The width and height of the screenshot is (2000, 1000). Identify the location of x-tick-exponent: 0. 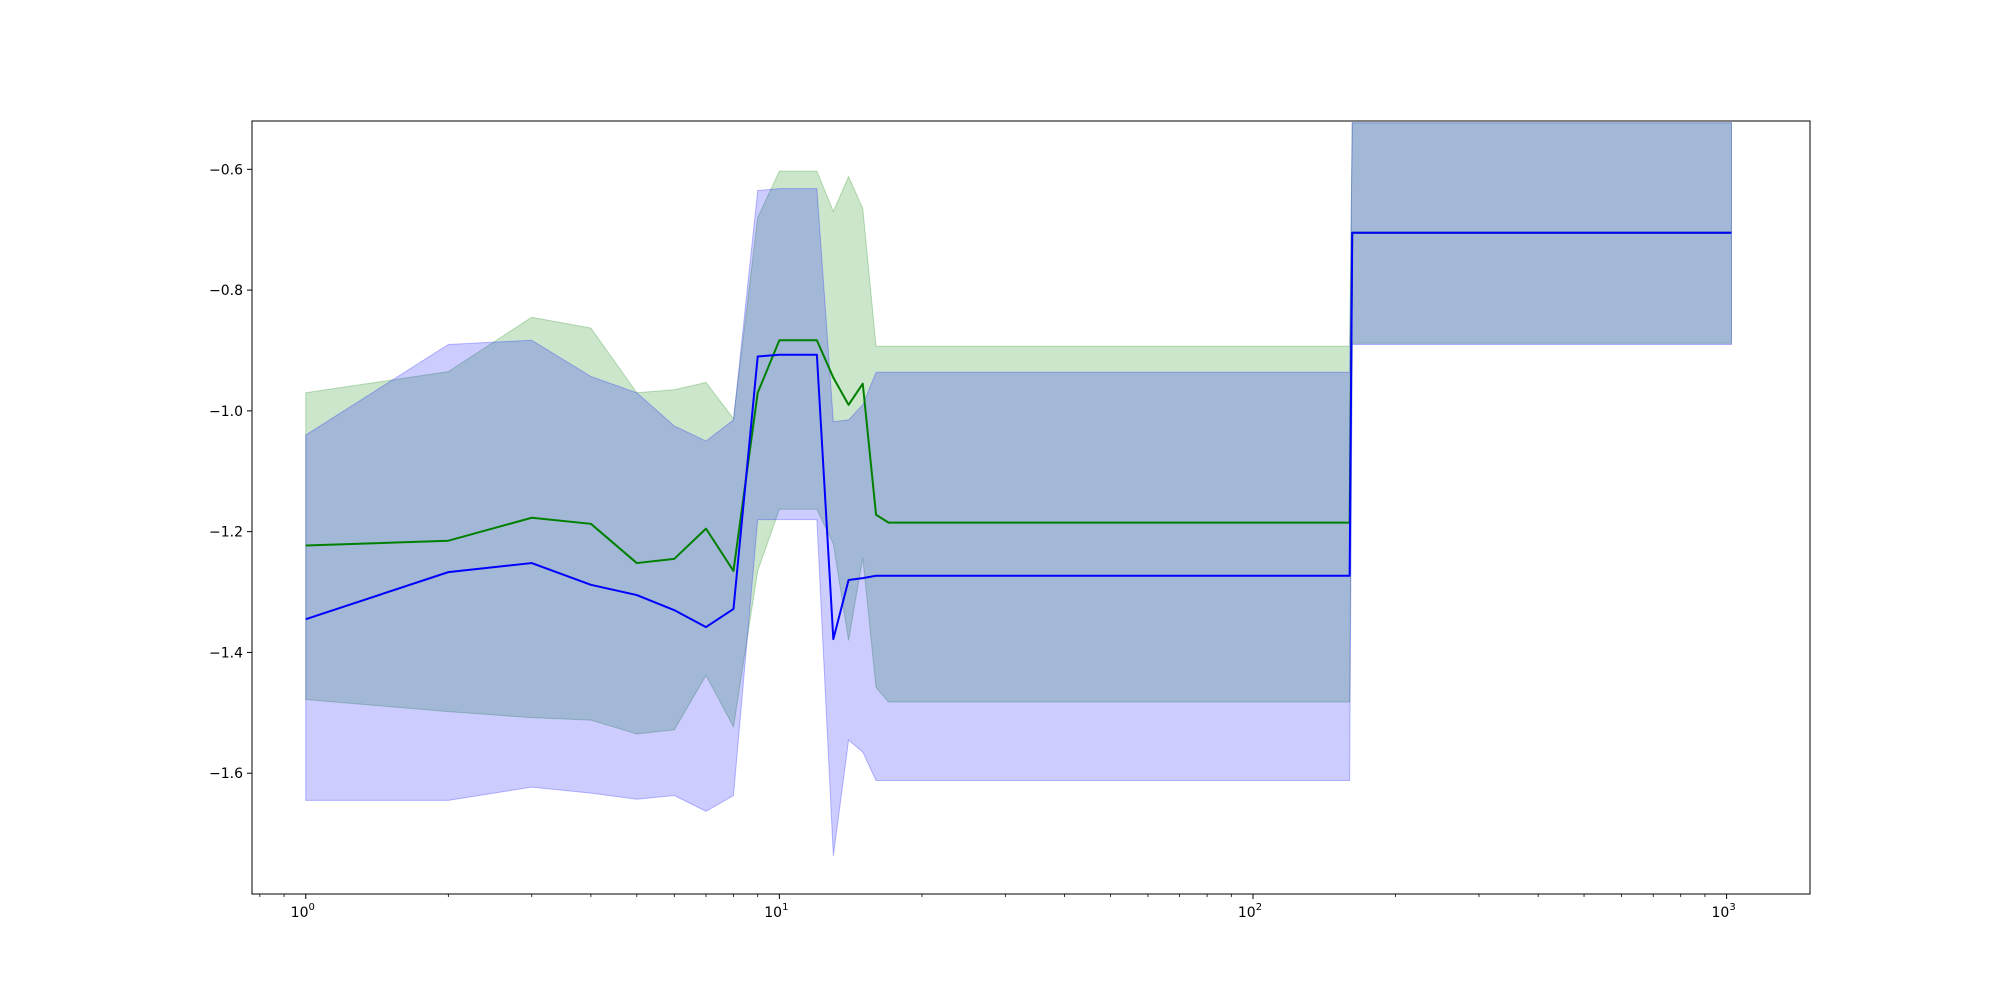
(311, 907).